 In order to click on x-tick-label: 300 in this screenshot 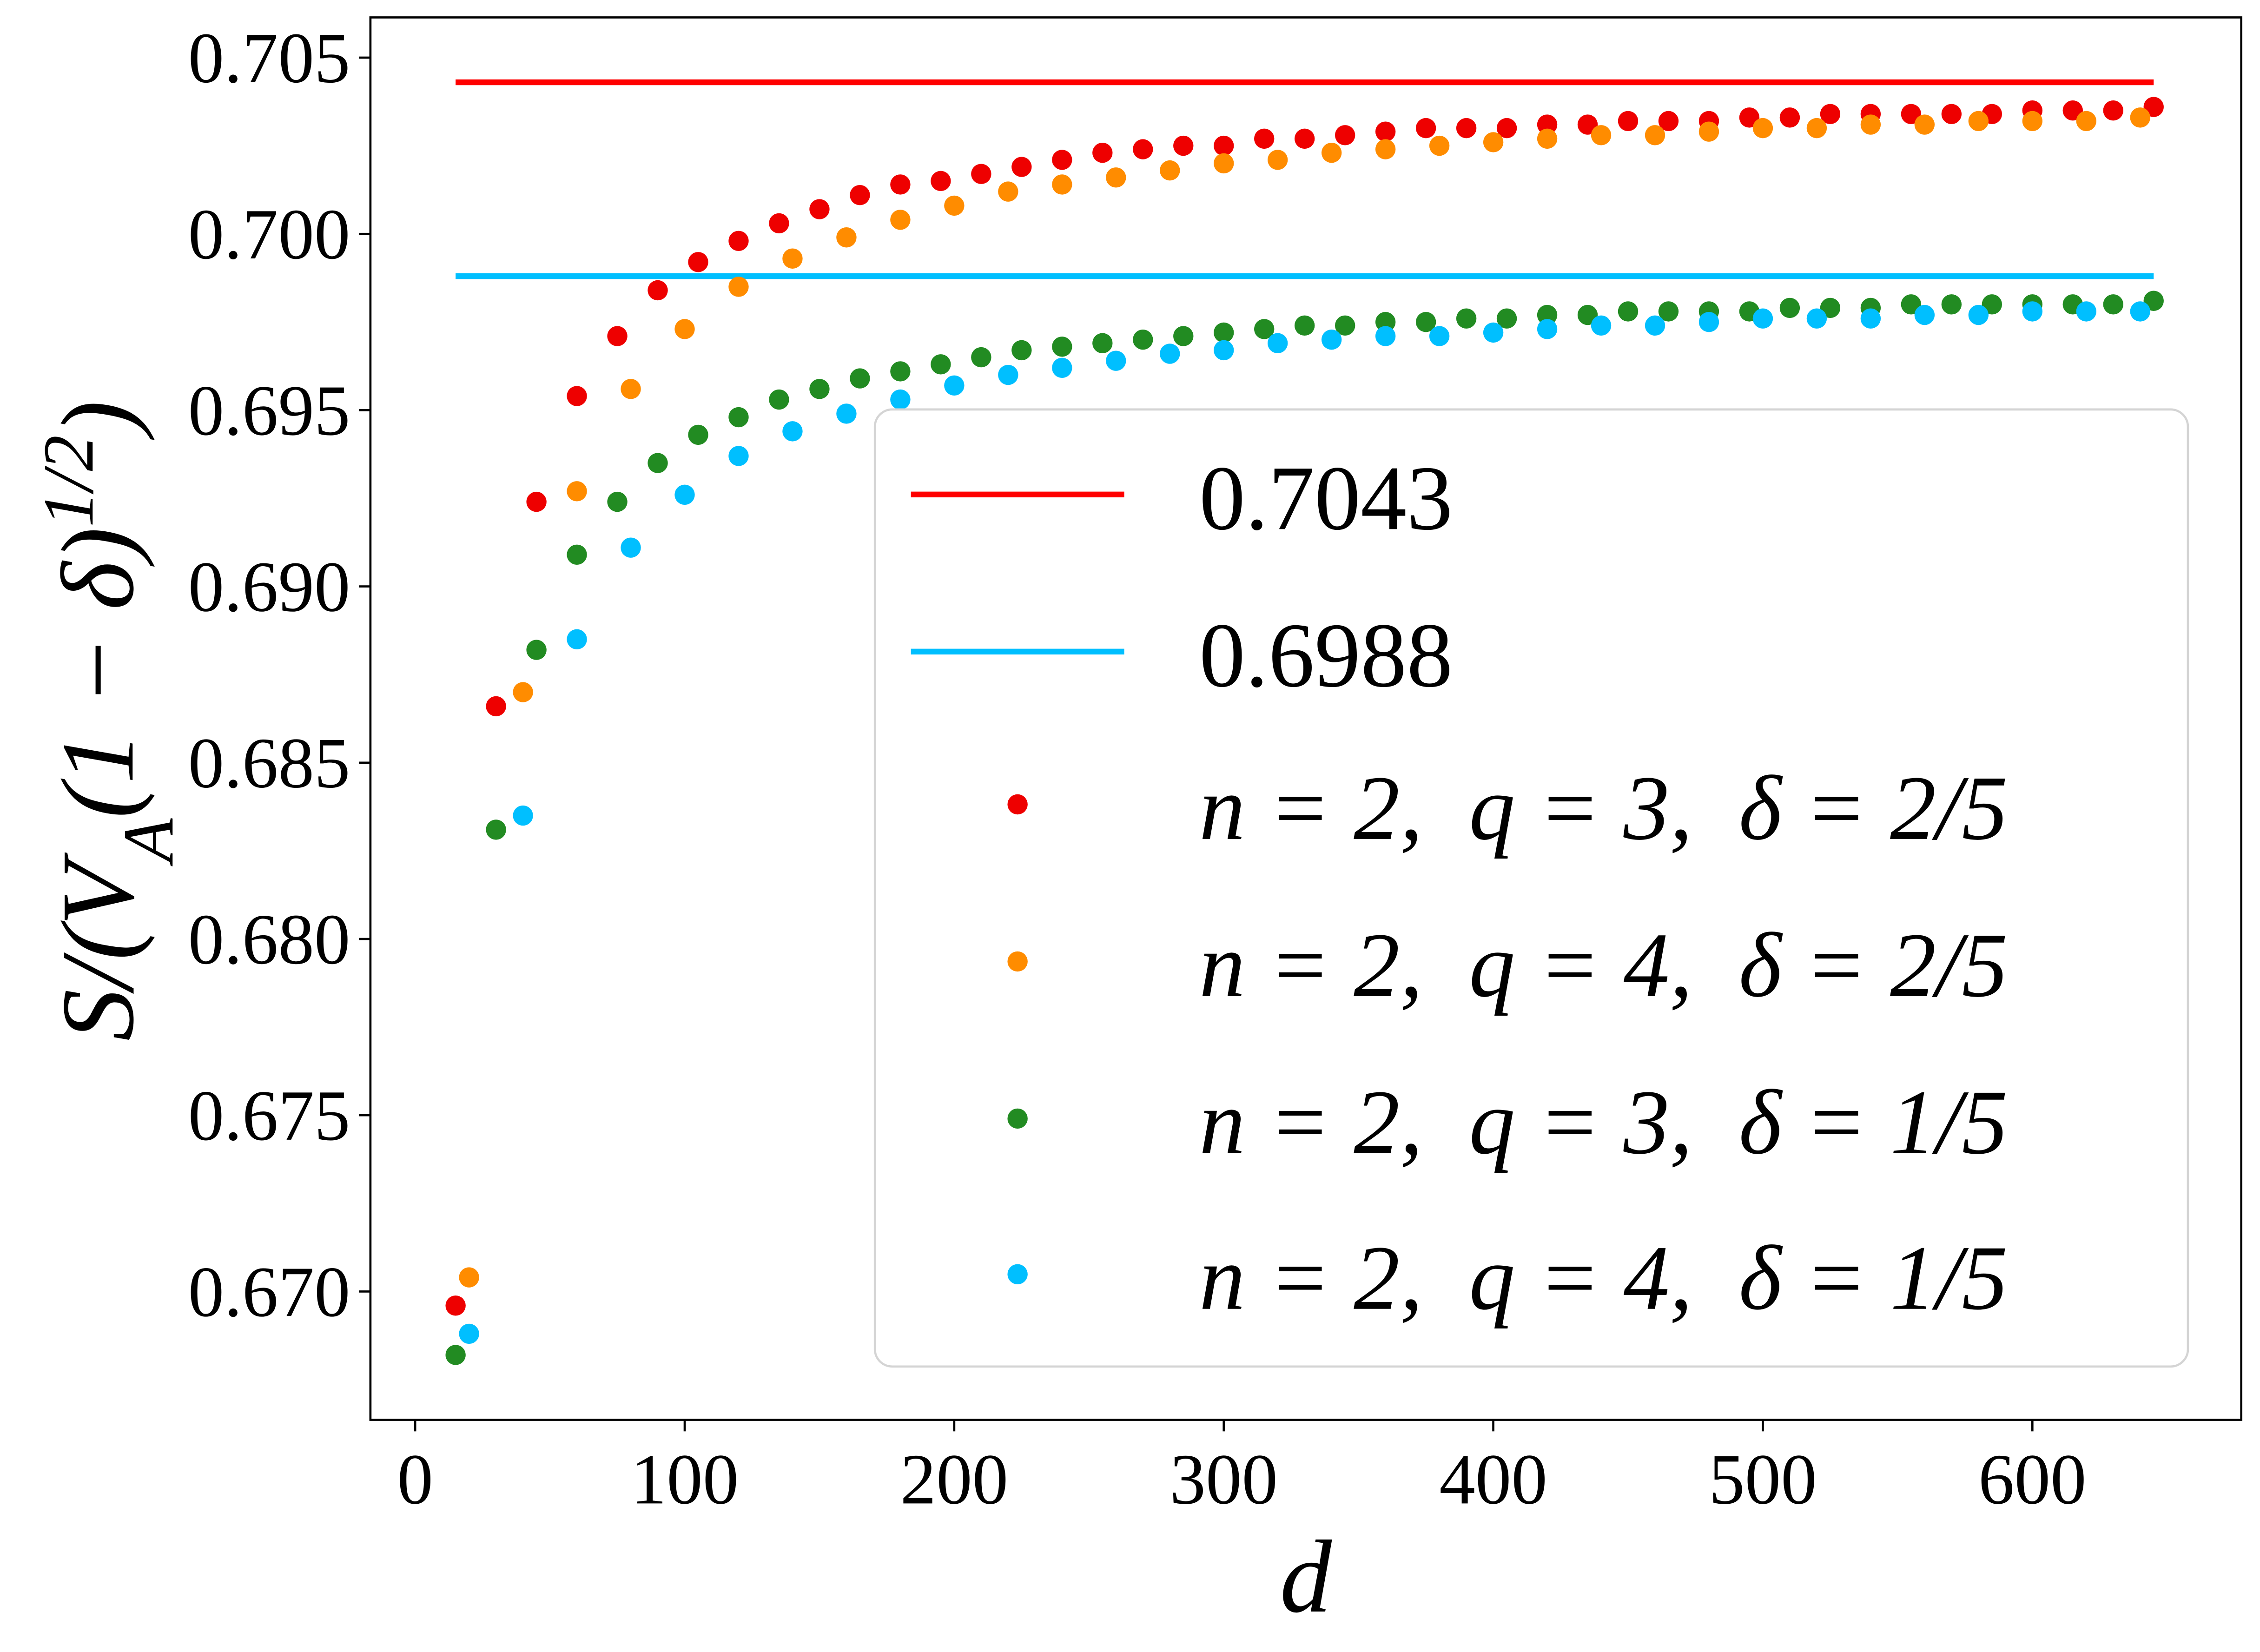, I will do `click(1224, 1479)`.